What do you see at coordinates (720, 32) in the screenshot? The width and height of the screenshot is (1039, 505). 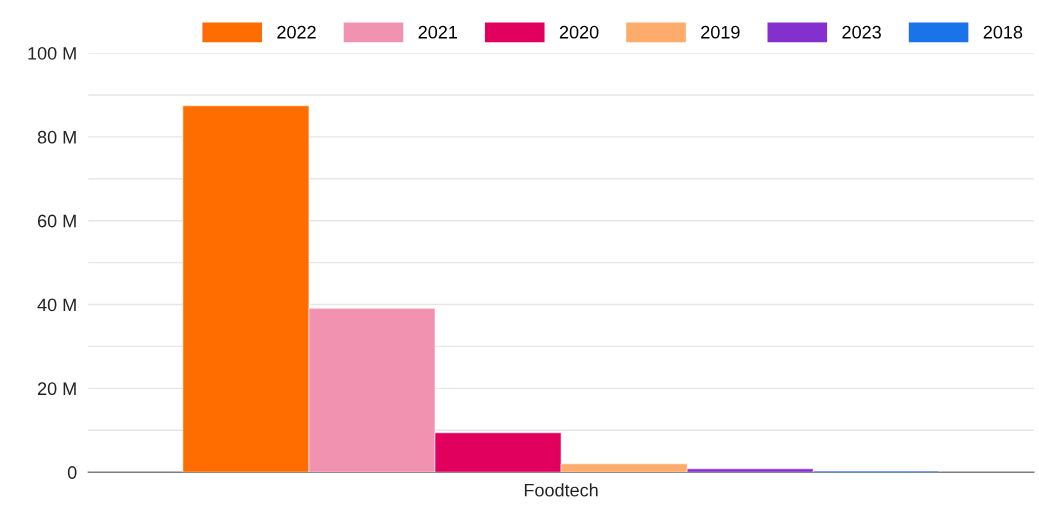 I see `legend-label: 2019` at bounding box center [720, 32].